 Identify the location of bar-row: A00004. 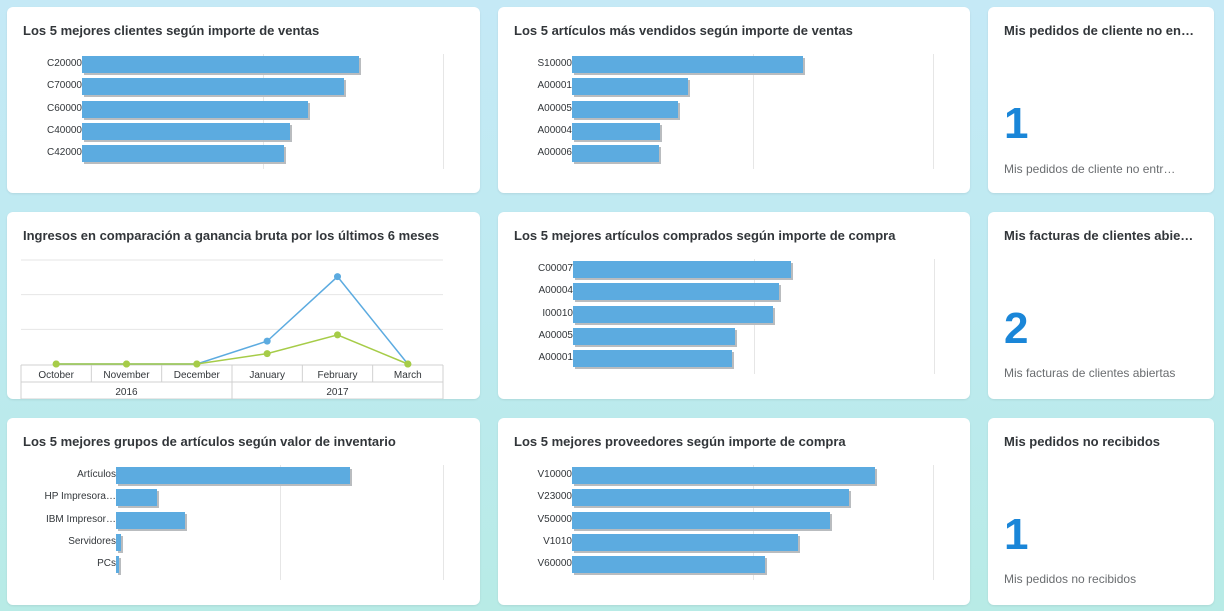
(736, 293).